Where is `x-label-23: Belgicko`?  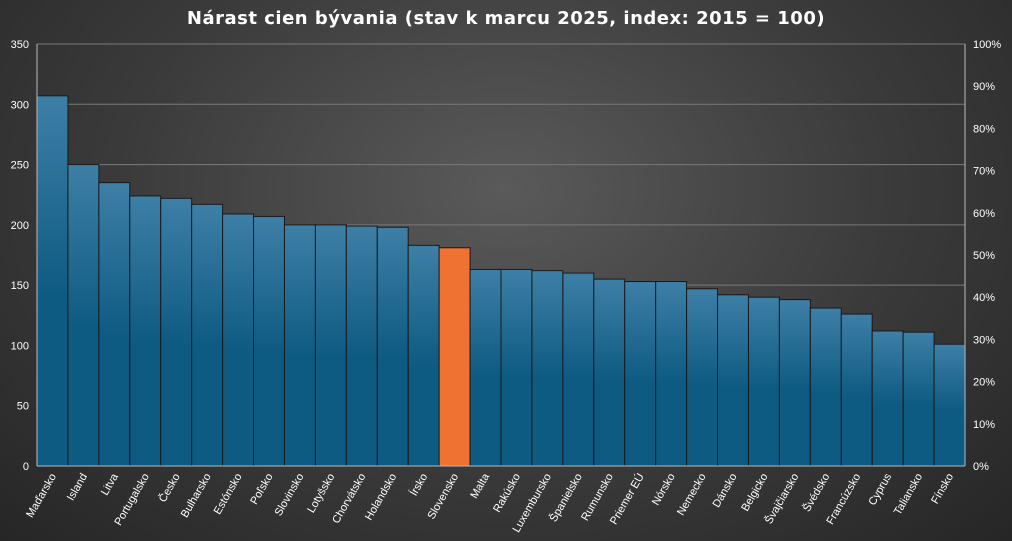 x-label-23: Belgicko is located at coordinates (754, 493).